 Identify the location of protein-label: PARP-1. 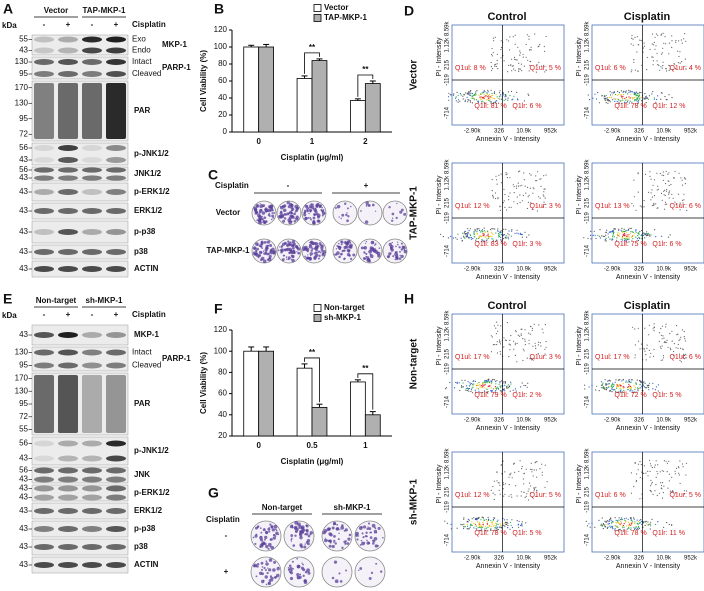
(176, 67).